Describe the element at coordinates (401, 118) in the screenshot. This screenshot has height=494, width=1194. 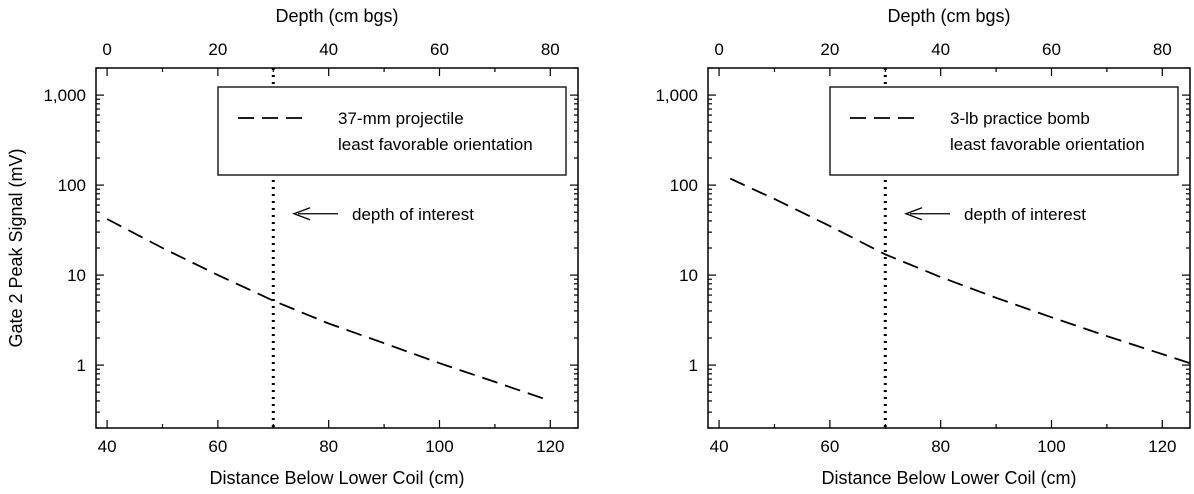
I see `legend-label: 37-mm projectile` at that location.